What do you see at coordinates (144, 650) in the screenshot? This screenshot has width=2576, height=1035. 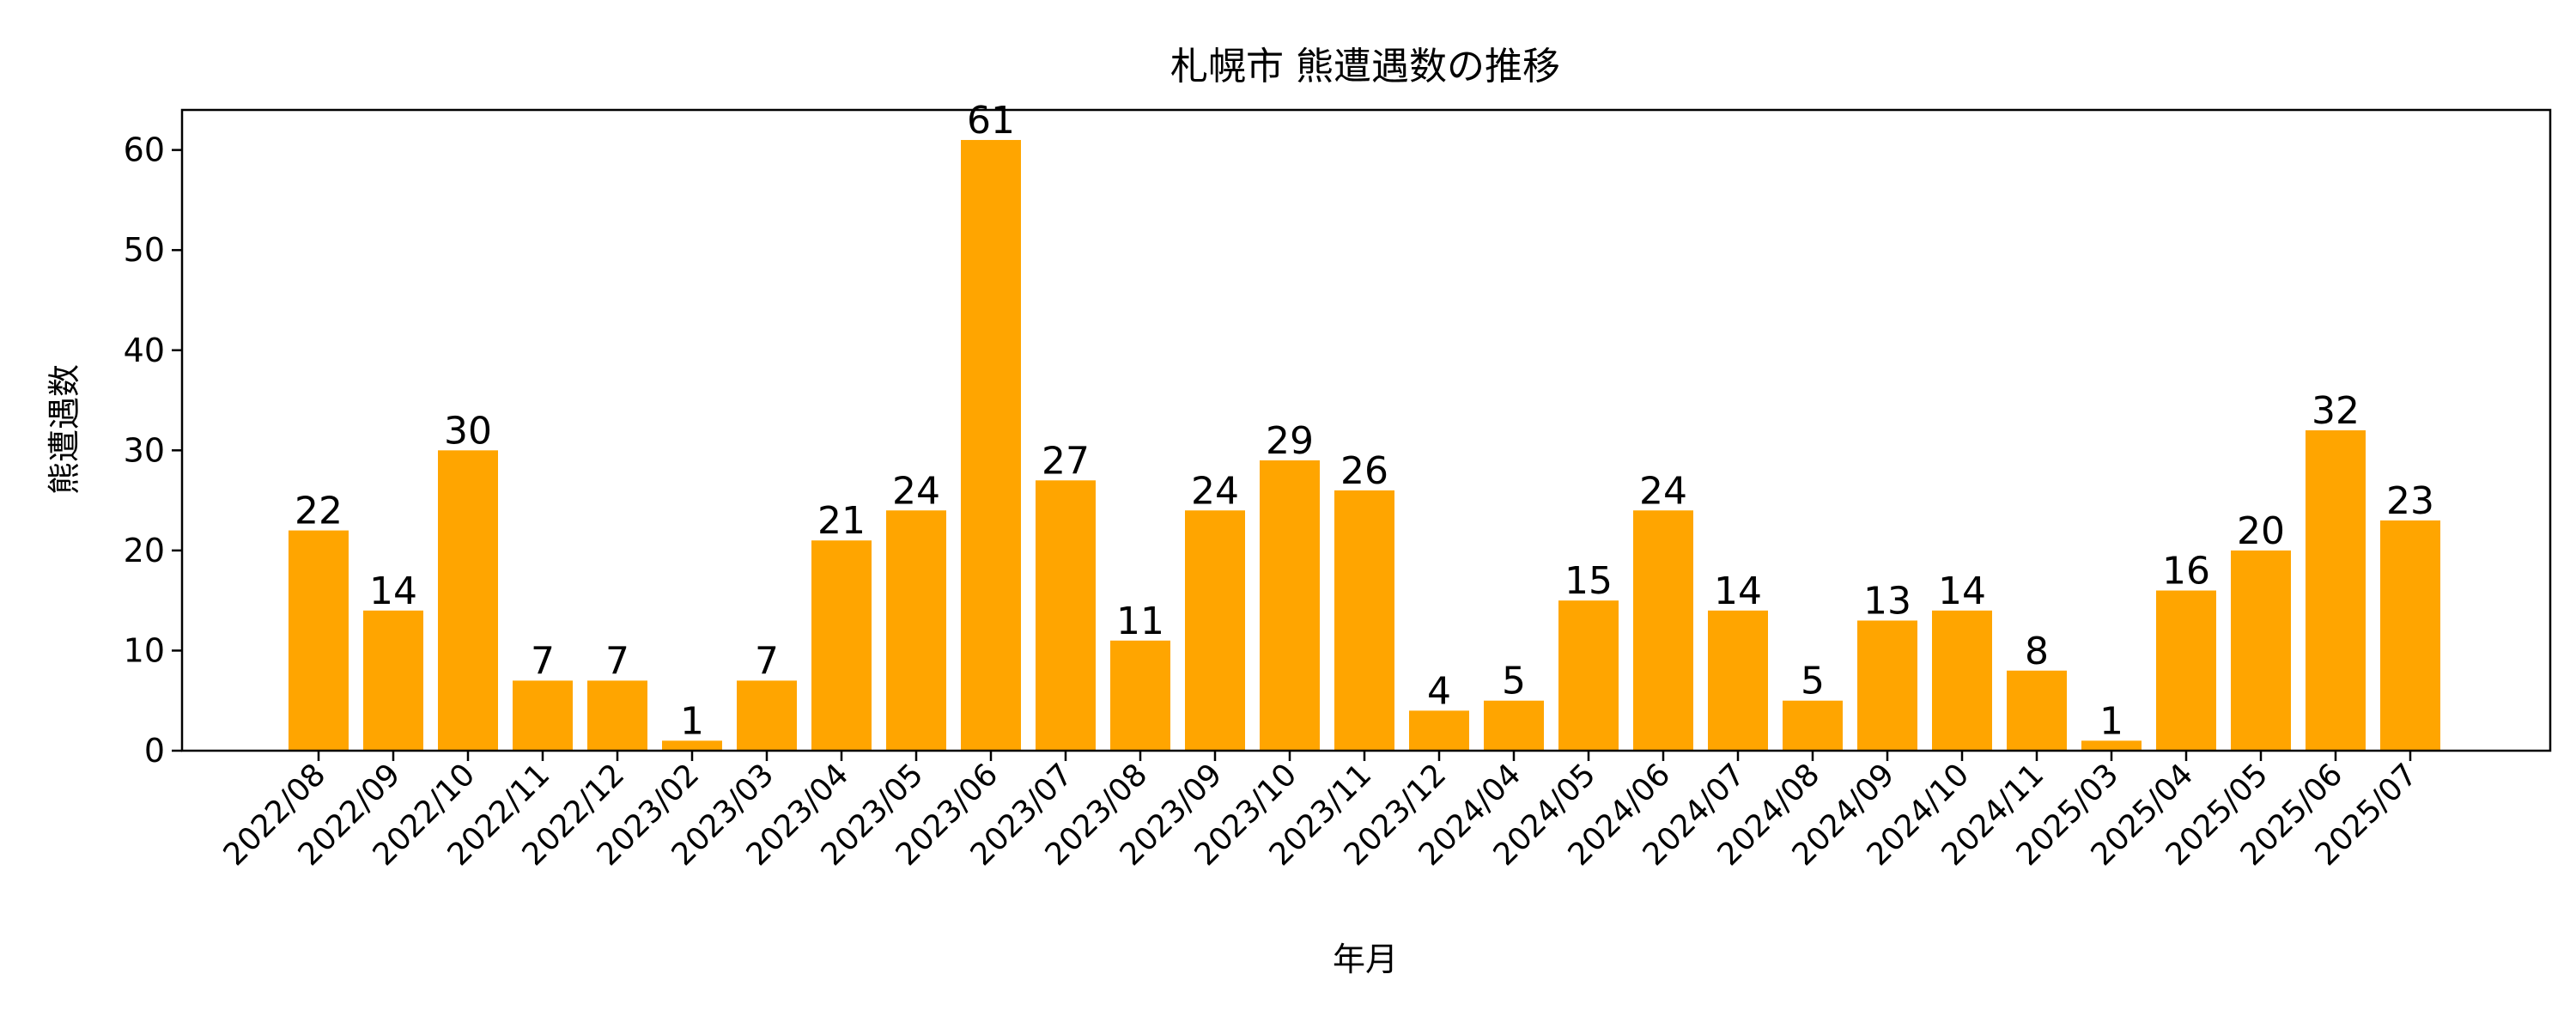 I see `y-tick-label: 10` at bounding box center [144, 650].